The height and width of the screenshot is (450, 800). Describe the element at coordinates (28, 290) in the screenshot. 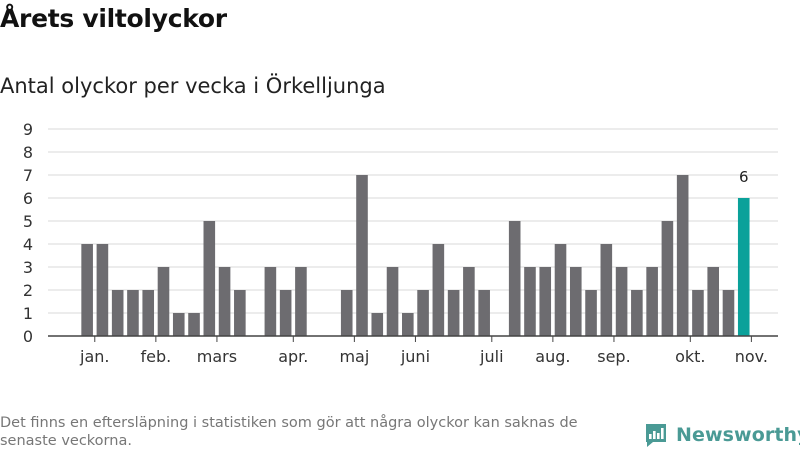

I see `y-tick-label: 2` at that location.